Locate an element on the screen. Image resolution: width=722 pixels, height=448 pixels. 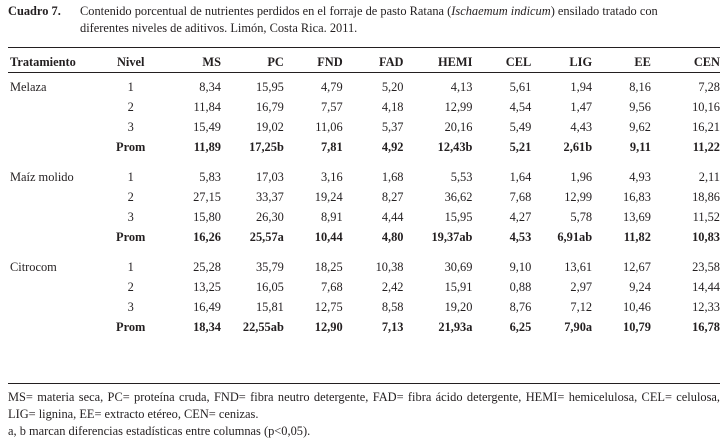
value-cell: 27,15 is located at coordinates (207, 197).